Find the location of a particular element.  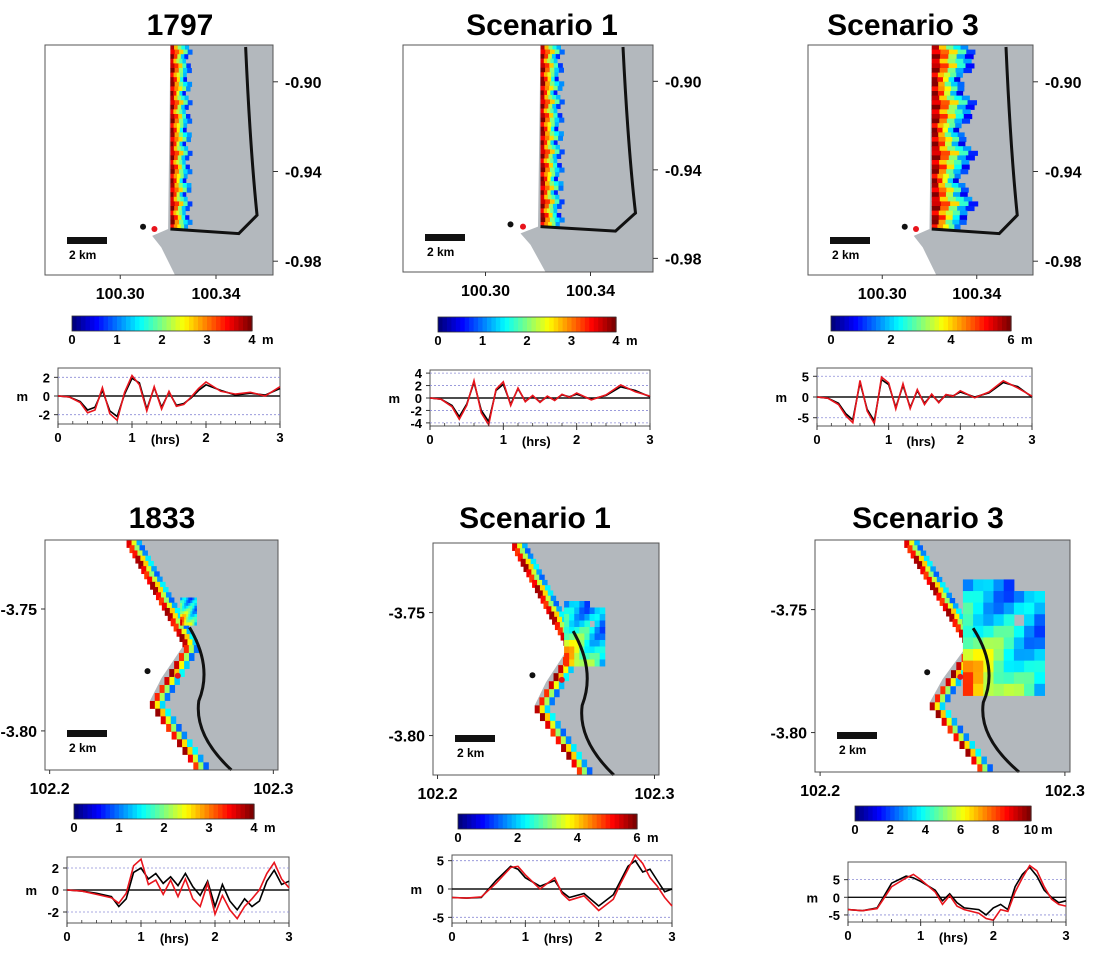

panel-title: 1797 is located at coordinates (180, 25).